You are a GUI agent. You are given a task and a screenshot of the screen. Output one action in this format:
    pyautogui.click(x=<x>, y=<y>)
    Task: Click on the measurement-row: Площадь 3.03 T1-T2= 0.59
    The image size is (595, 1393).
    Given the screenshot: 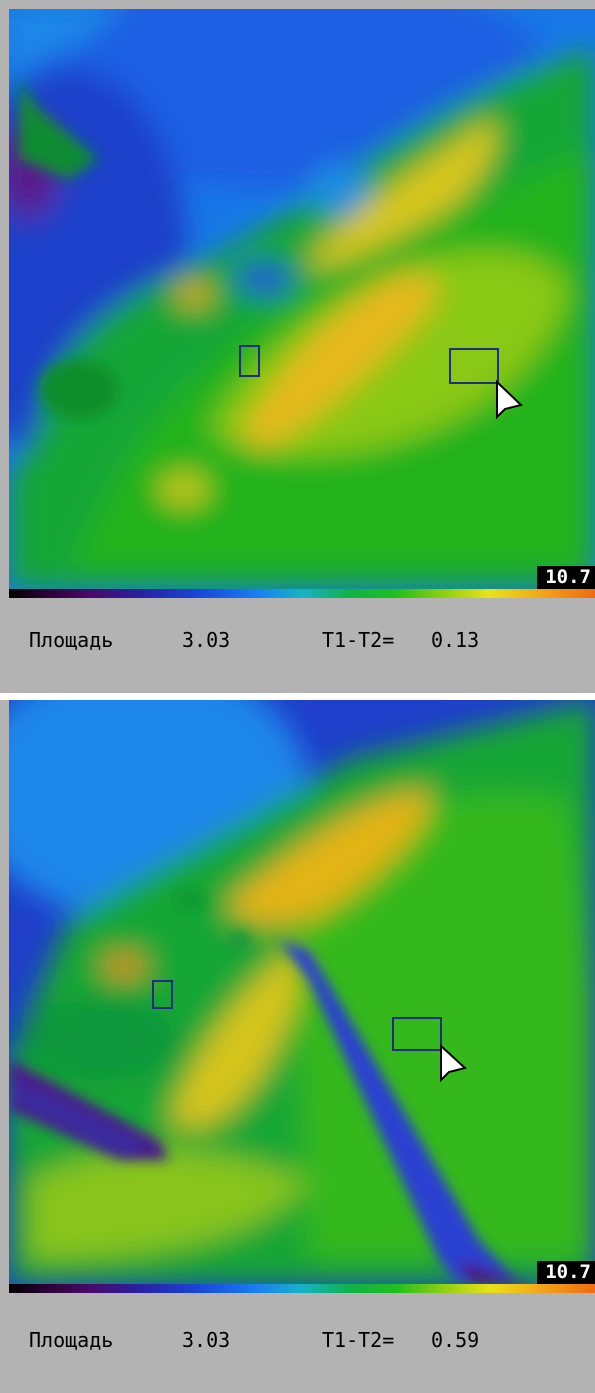 What is the action you would take?
    pyautogui.click(x=297, y=1340)
    